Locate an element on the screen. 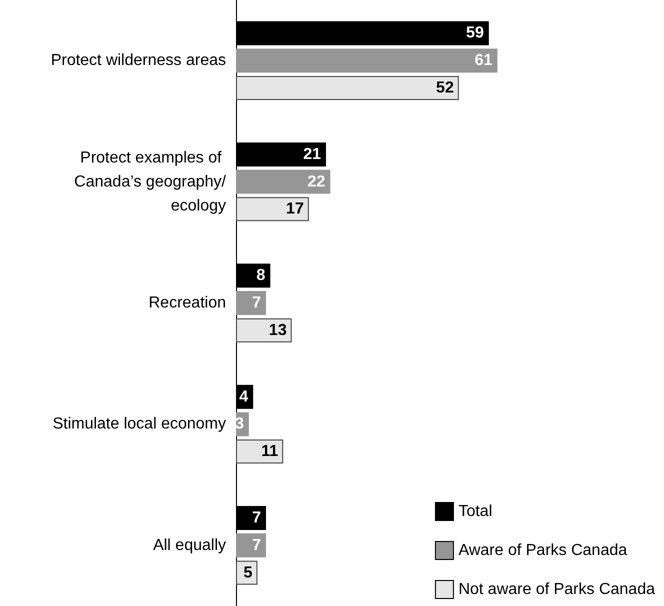  data-label: 13 is located at coordinates (277, 330).